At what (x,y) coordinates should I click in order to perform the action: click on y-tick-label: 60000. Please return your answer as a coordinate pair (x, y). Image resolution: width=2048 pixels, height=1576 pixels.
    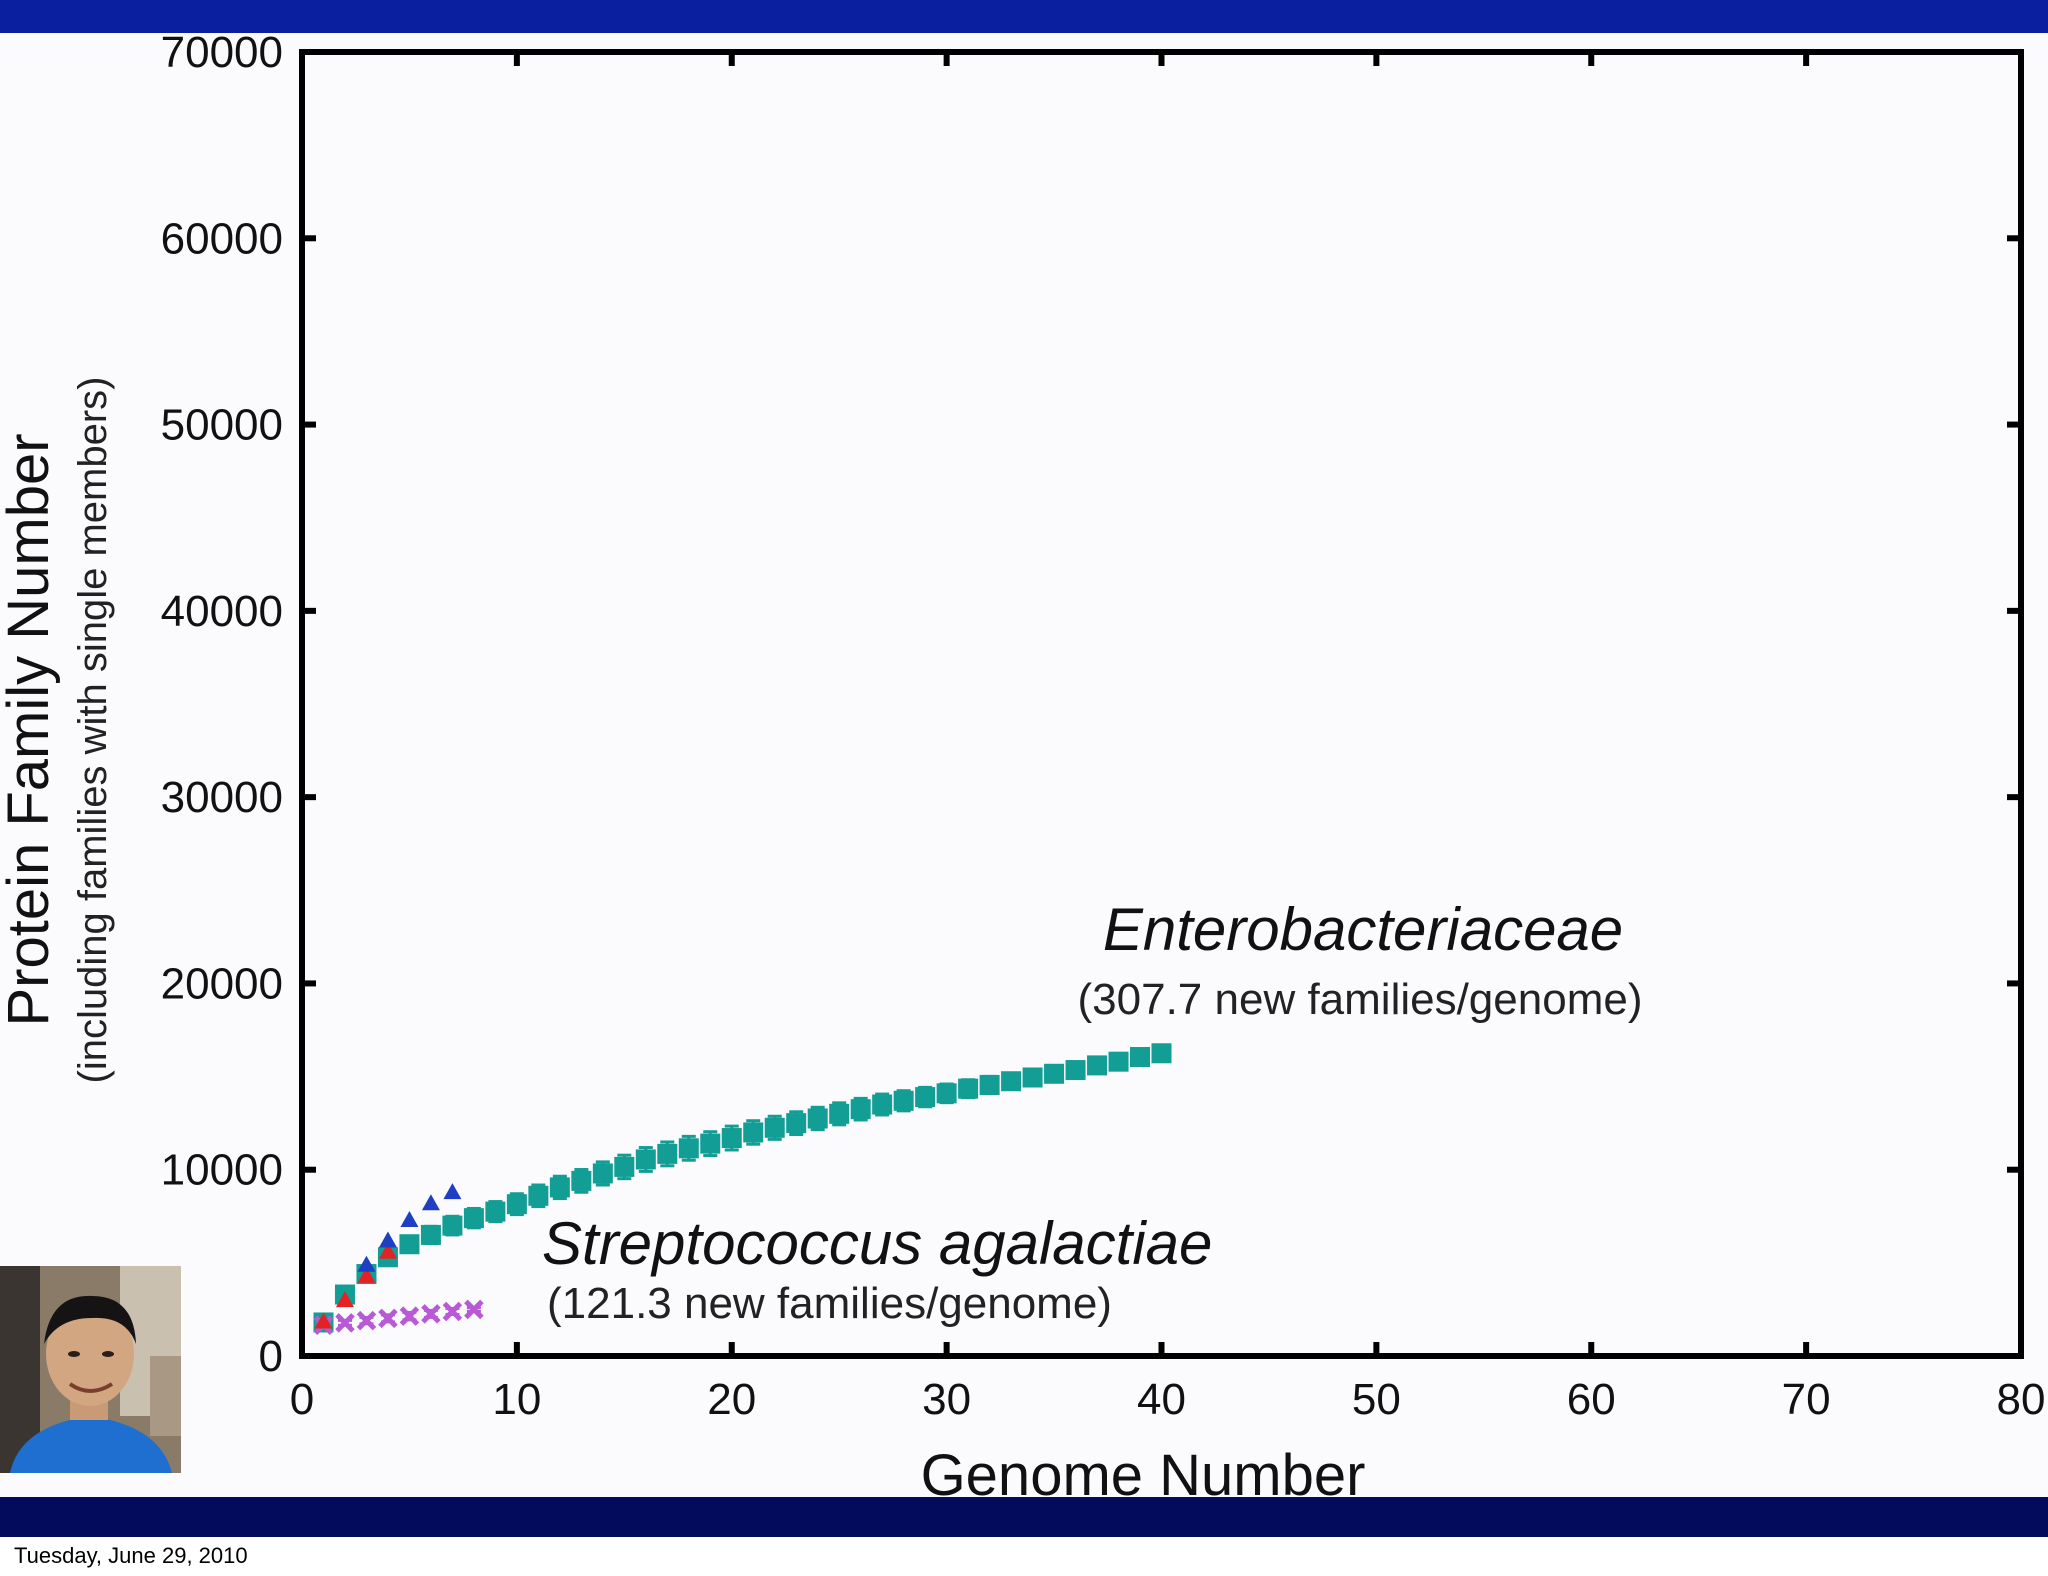
    Looking at the image, I should click on (222, 238).